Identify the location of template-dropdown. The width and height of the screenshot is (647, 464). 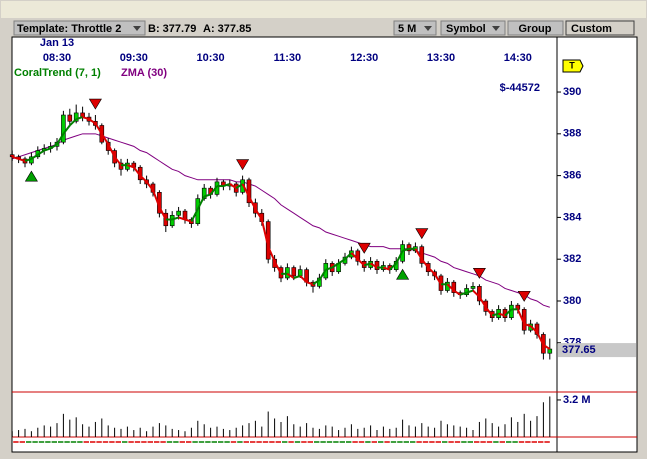
(79, 28).